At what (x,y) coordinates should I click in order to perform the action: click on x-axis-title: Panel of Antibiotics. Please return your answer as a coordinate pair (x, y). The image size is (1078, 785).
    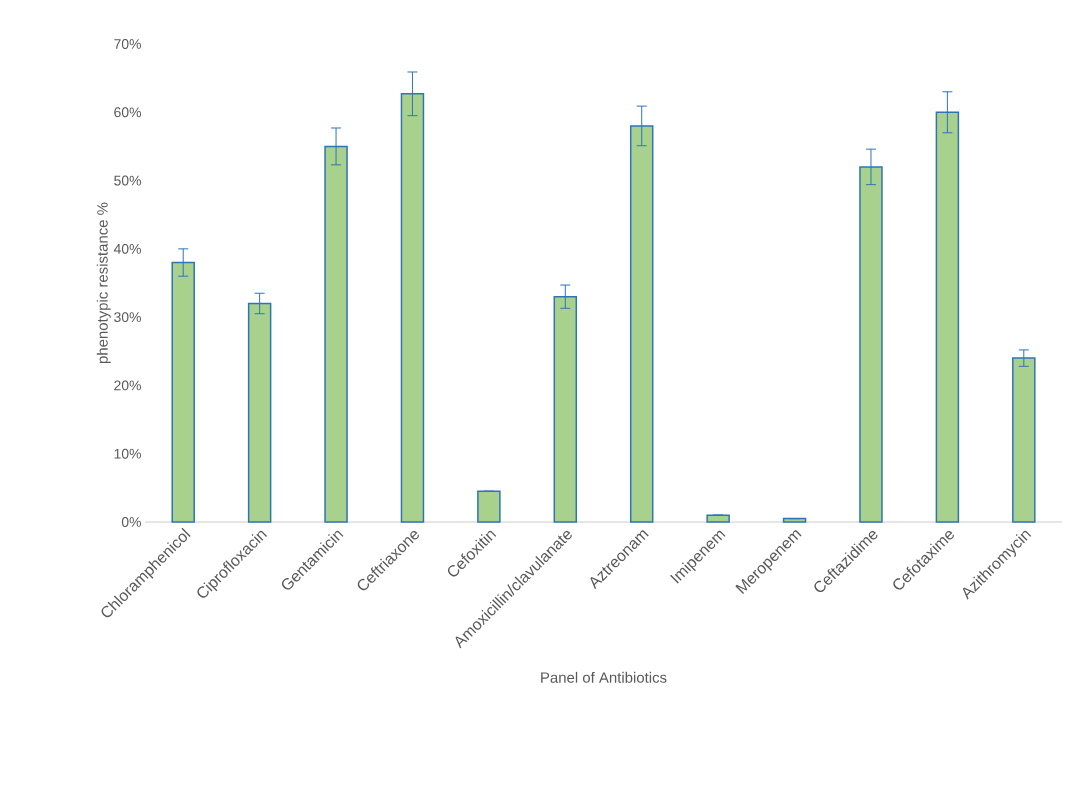
    Looking at the image, I should click on (604, 677).